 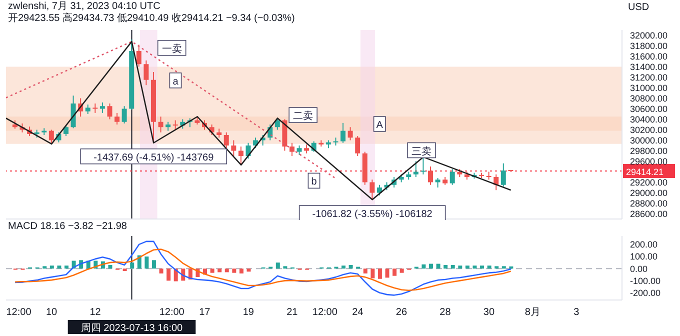 I want to click on y-tick-label: 100.00, so click(x=644, y=257).